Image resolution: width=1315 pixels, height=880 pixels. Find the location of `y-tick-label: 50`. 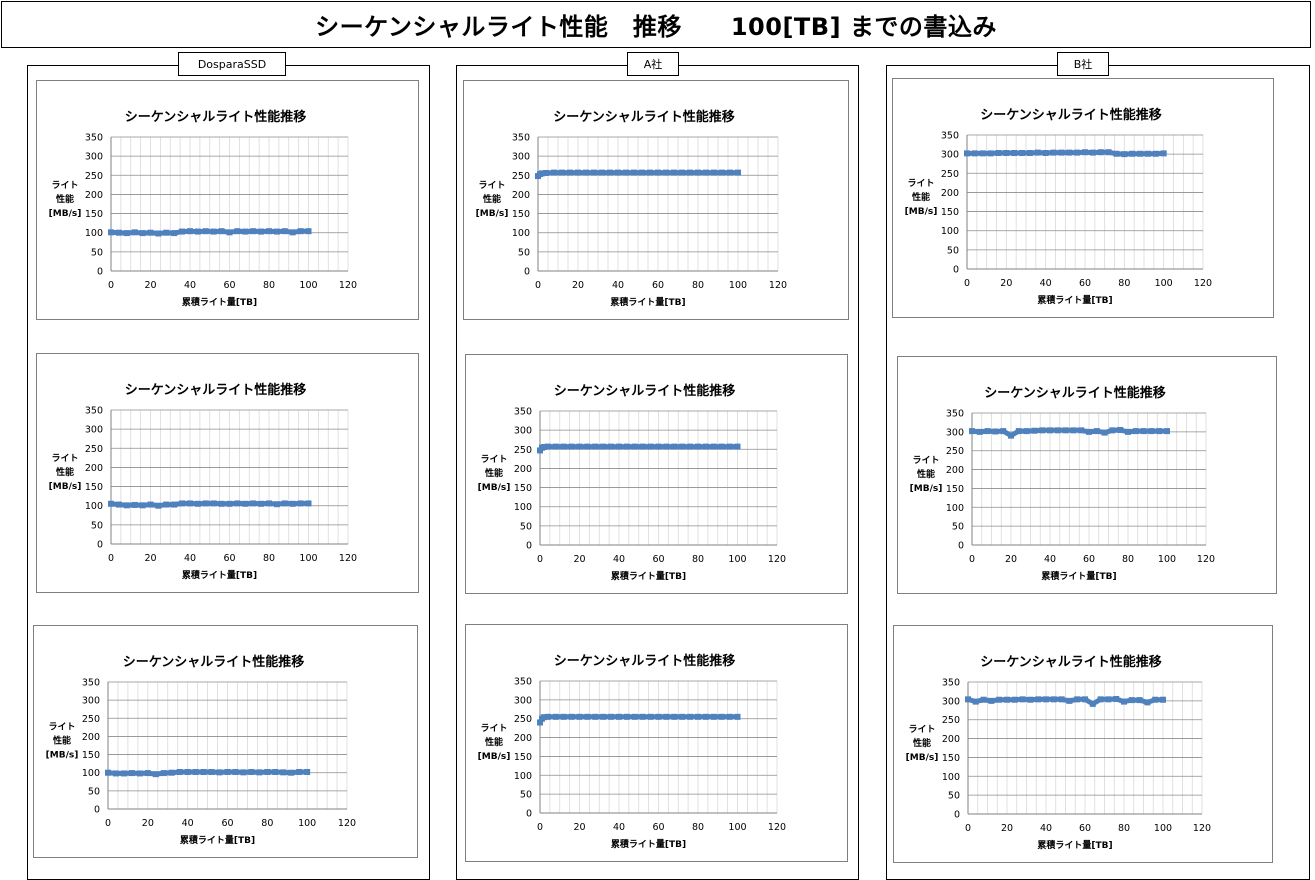

y-tick-label: 50 is located at coordinates (526, 795).